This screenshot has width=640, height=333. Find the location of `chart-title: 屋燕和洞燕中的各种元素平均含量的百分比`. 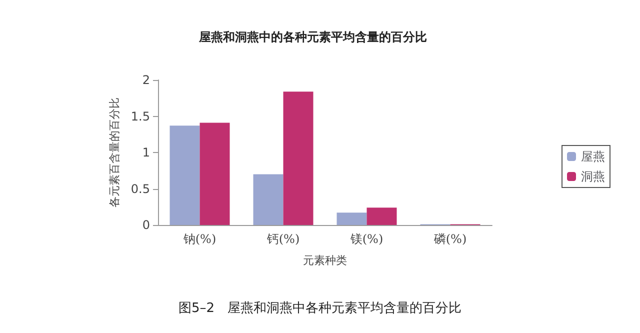

chart-title: 屋燕和洞燕中的各种元素平均含量的百分比 is located at coordinates (312, 37).